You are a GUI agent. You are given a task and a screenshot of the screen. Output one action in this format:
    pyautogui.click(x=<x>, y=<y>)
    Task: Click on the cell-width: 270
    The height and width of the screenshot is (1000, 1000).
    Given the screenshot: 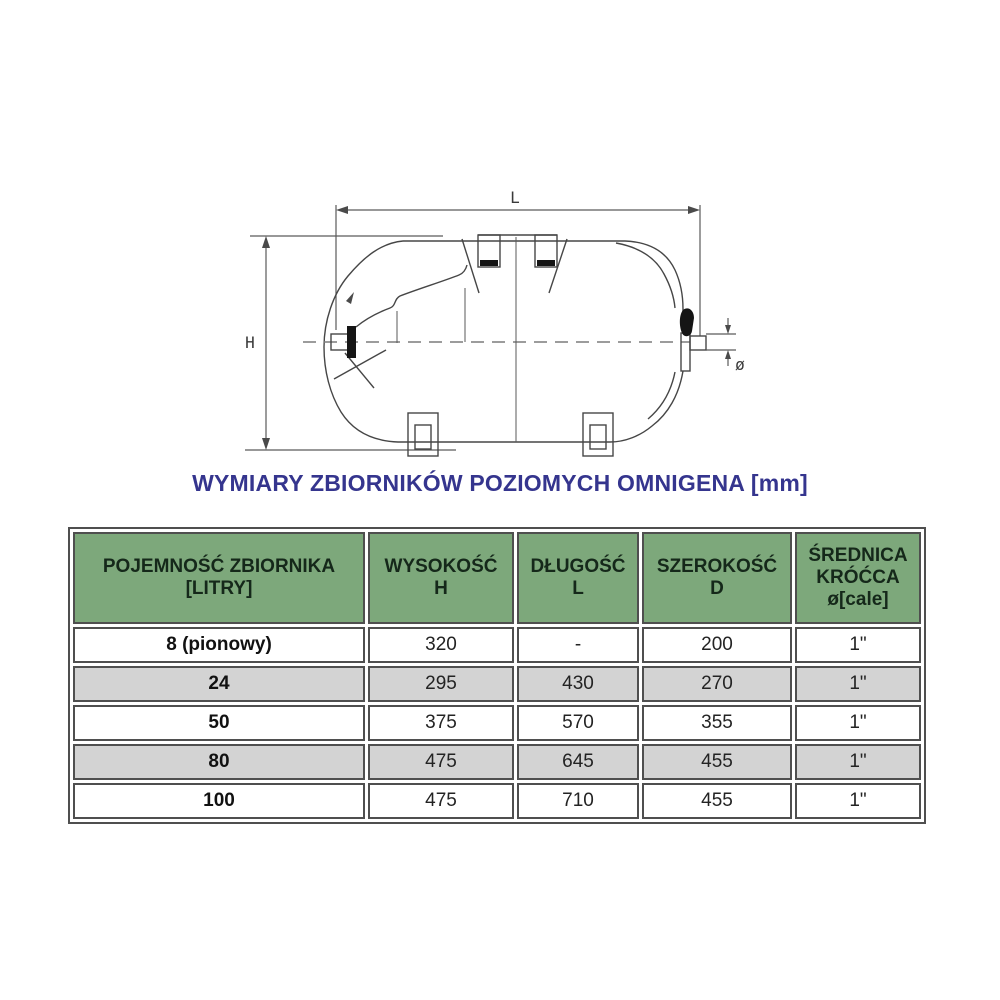 What is the action you would take?
    pyautogui.click(x=717, y=684)
    